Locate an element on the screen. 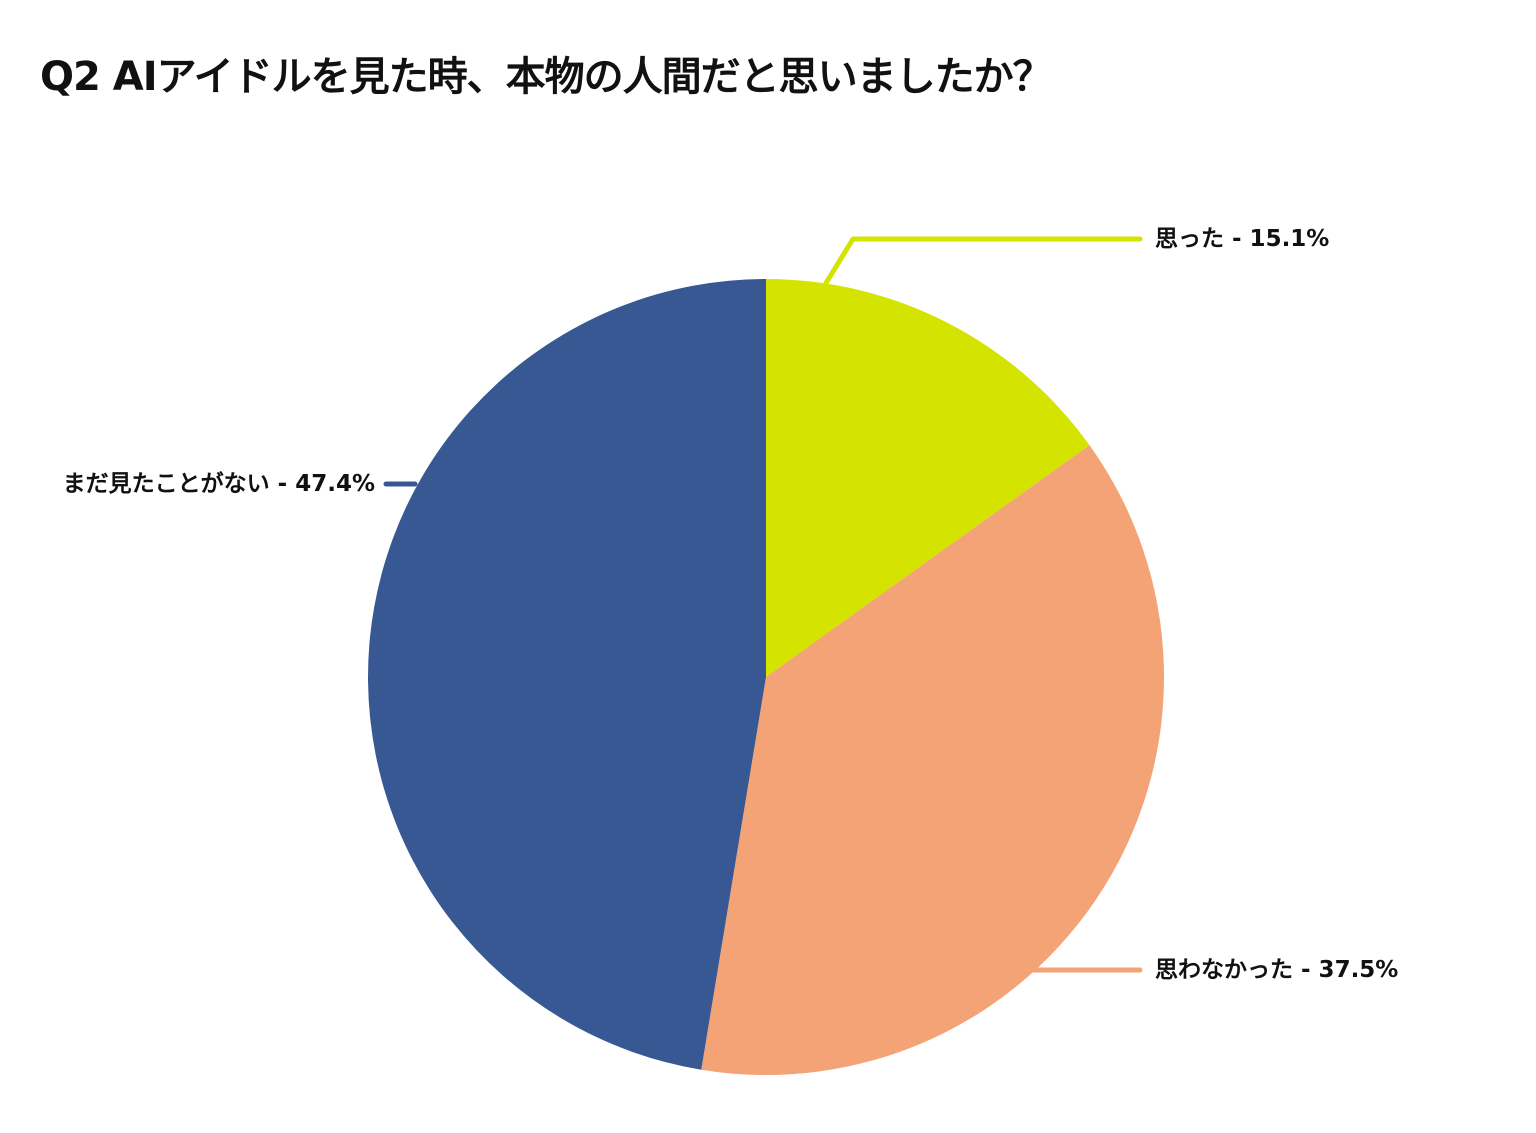 Image resolution: width=1536 pixels, height=1133 pixels. slice-data-label: 思った - 15.1% is located at coordinates (1242, 239).